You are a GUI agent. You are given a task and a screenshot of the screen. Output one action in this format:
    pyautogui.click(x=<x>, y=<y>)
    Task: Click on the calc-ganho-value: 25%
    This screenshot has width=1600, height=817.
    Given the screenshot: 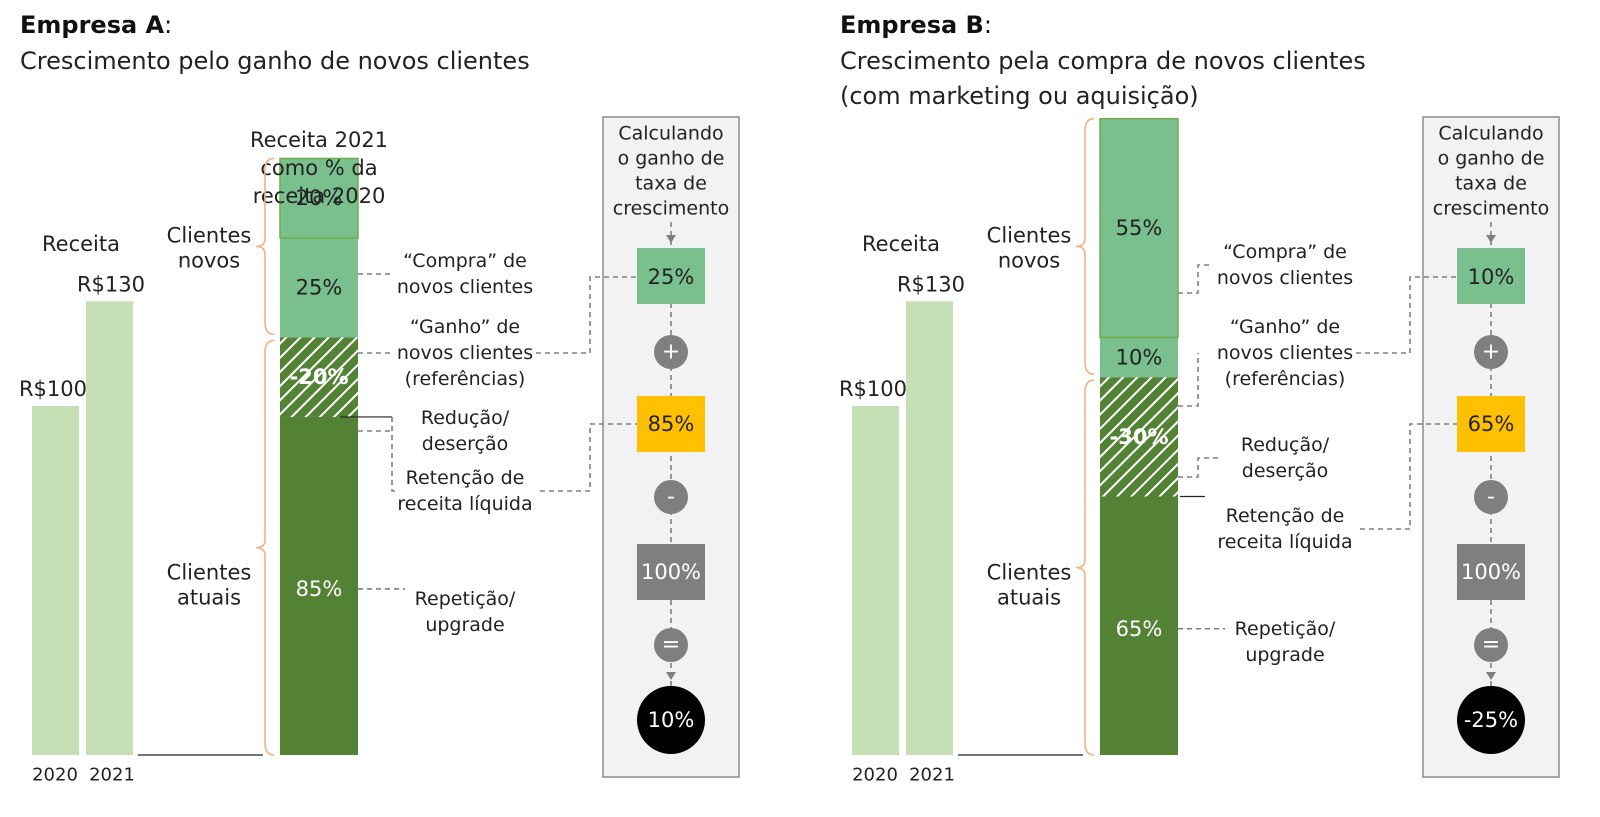 What is the action you would take?
    pyautogui.click(x=671, y=277)
    